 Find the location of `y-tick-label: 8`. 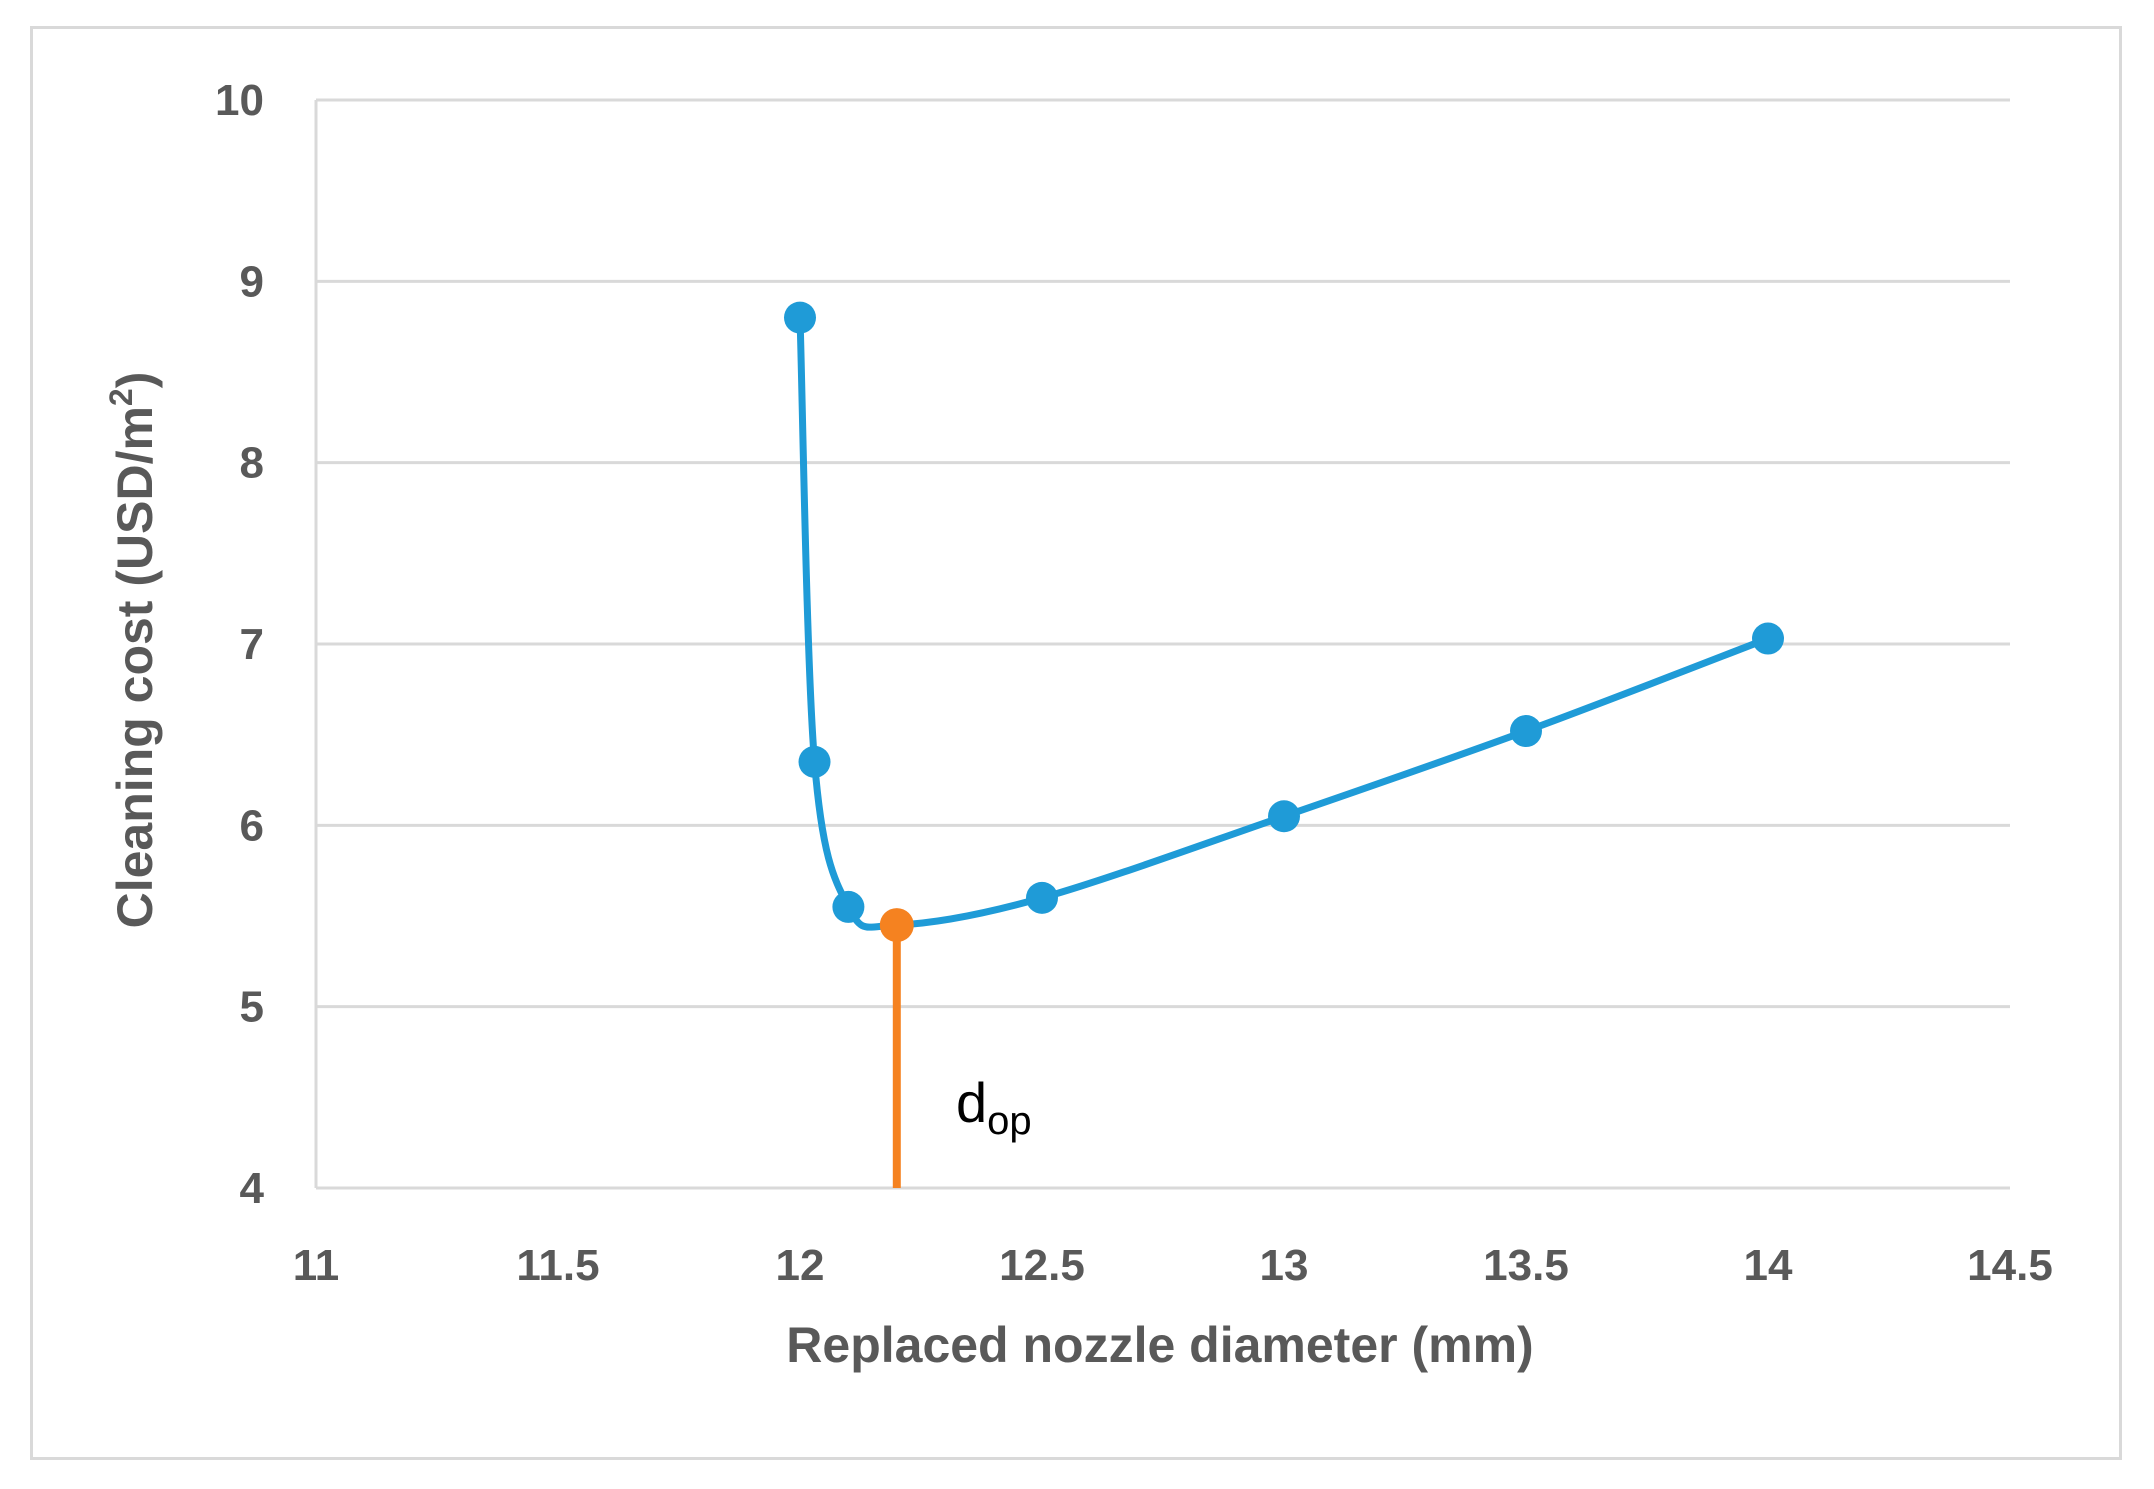

y-tick-label: 8 is located at coordinates (252, 463).